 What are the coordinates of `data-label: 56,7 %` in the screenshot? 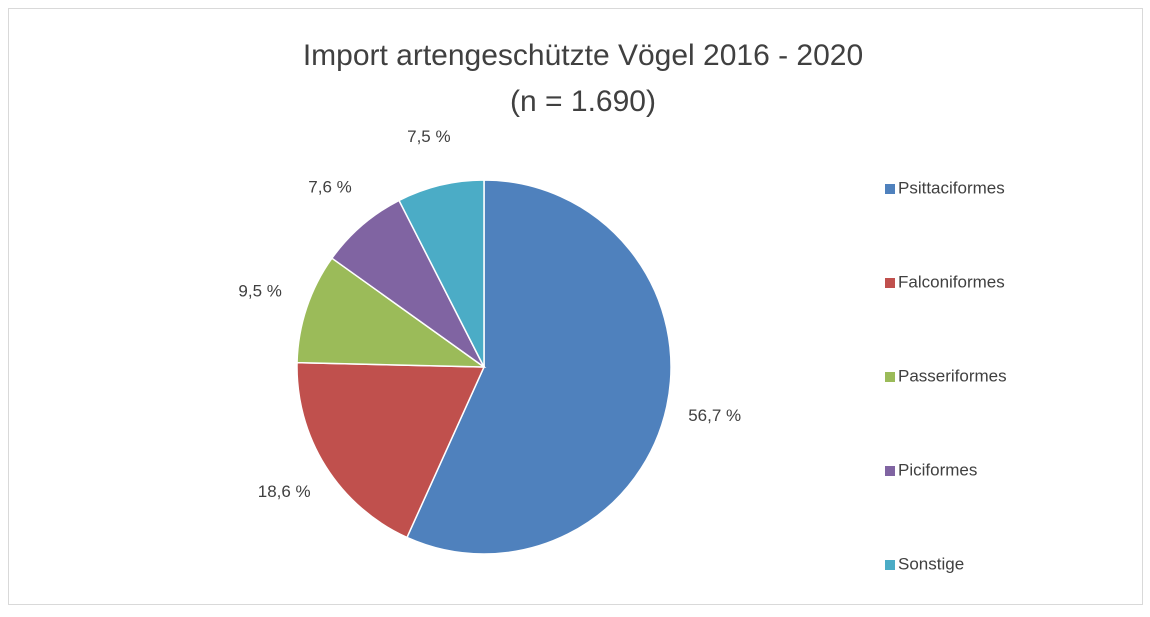 It's located at (714, 415).